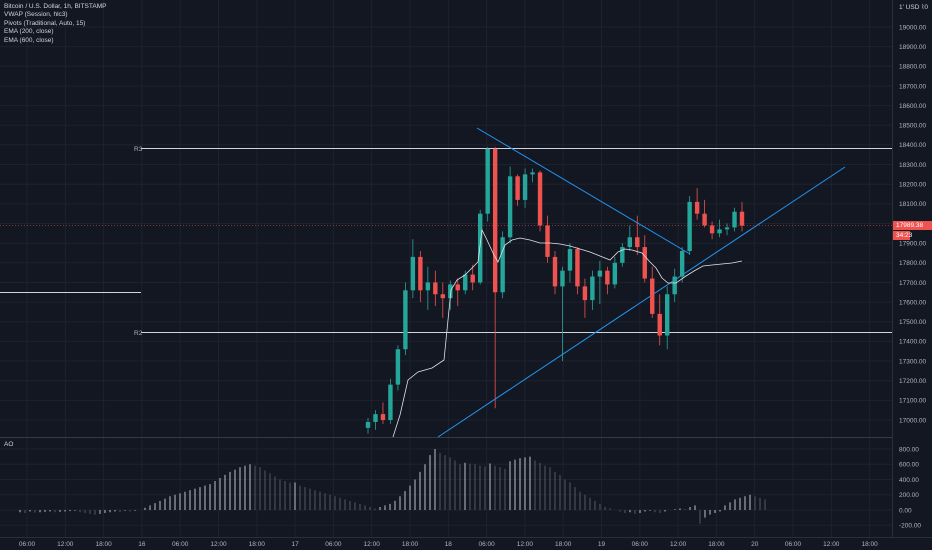 Image resolution: width=932 pixels, height=550 pixels. What do you see at coordinates (909, 449) in the screenshot?
I see `ao-tick-label: 800.00` at bounding box center [909, 449].